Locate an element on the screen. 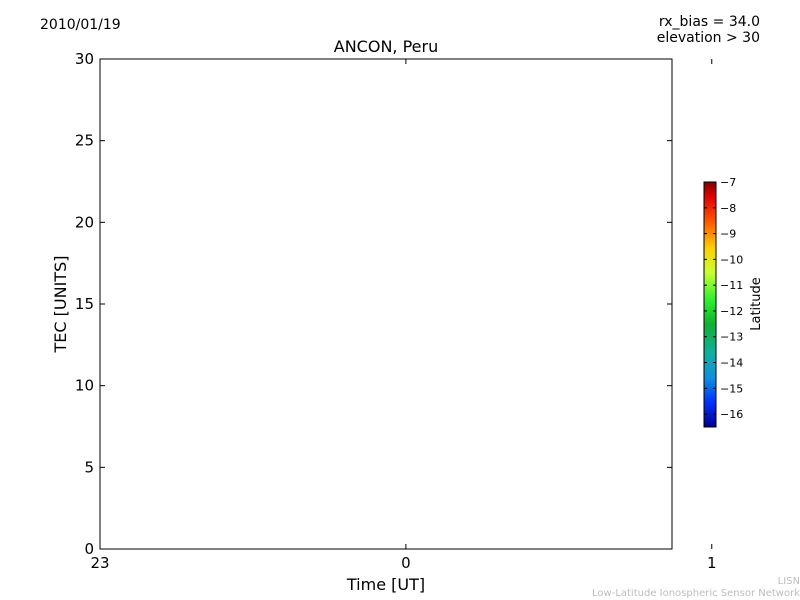 The image size is (800, 600). date-label: 2010/01/19 is located at coordinates (80, 25).